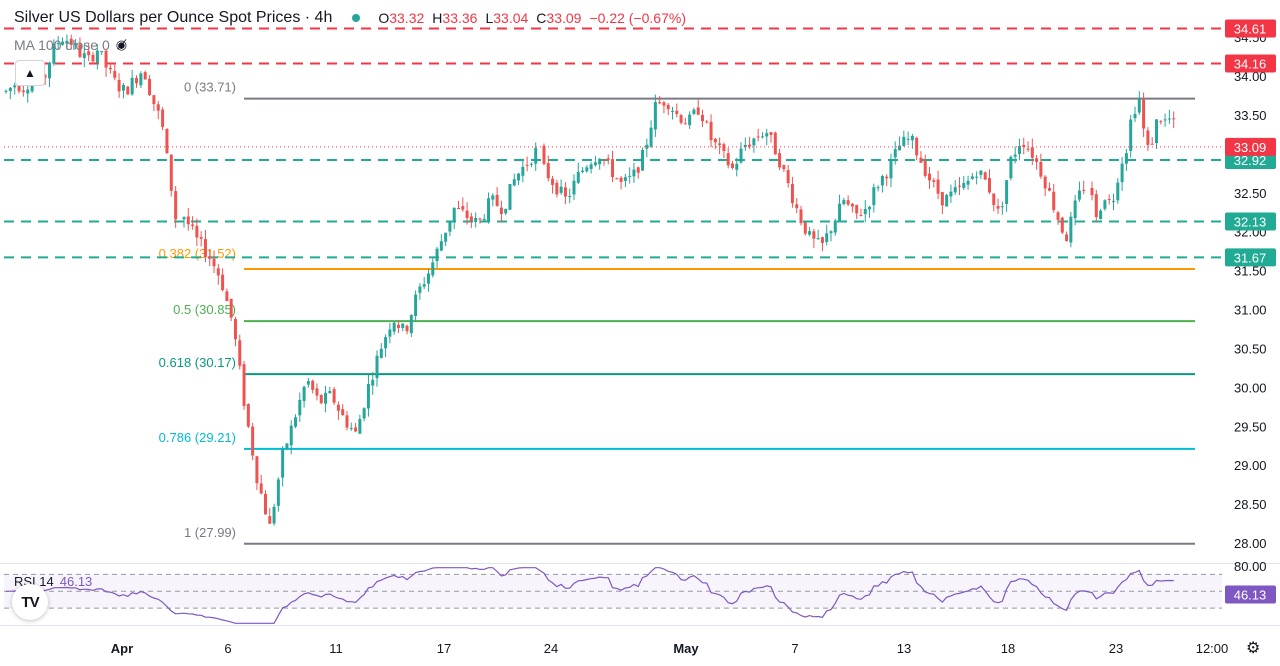 This screenshot has width=1280, height=666. Describe the element at coordinates (511, 18) in the screenshot. I see `low-value: 33.04` at that location.